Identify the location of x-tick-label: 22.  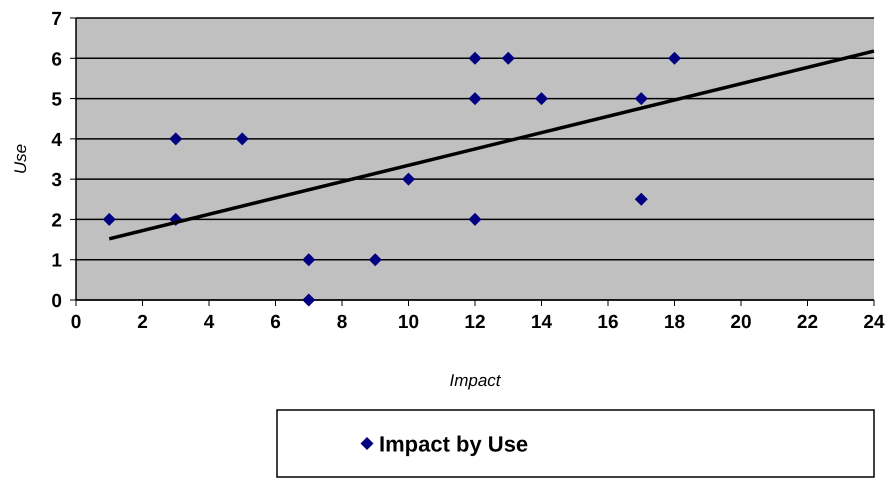
(807, 322).